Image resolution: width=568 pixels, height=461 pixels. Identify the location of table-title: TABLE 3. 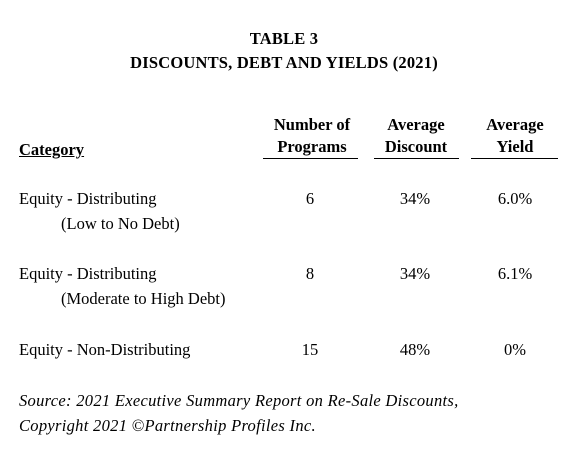
(284, 38).